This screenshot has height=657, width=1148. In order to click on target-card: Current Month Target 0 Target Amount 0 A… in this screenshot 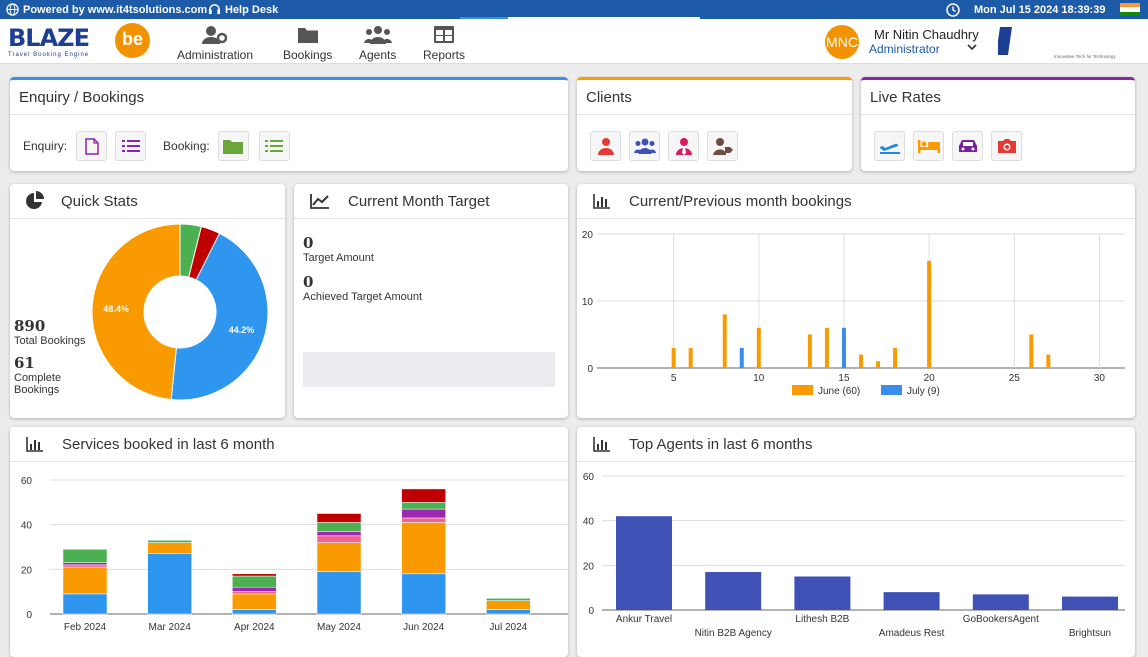, I will do `click(431, 301)`.